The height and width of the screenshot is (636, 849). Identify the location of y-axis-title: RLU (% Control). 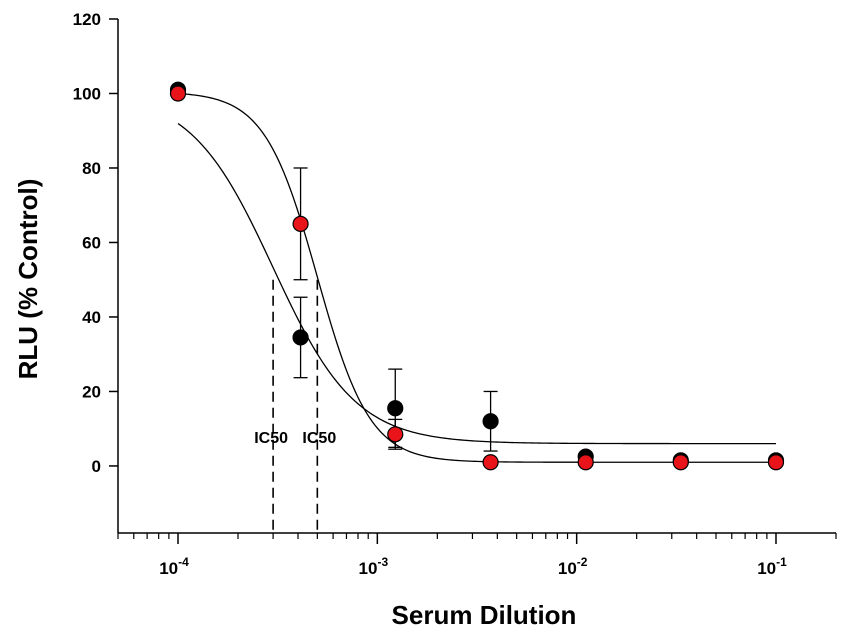
(28, 279).